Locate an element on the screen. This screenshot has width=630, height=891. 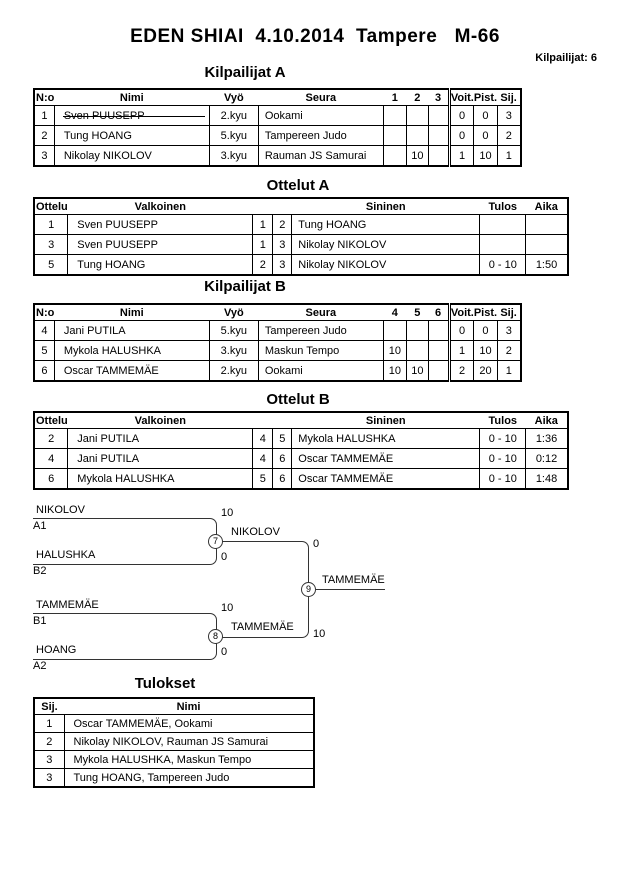
col-header-name: Nimi is located at coordinates (132, 97).